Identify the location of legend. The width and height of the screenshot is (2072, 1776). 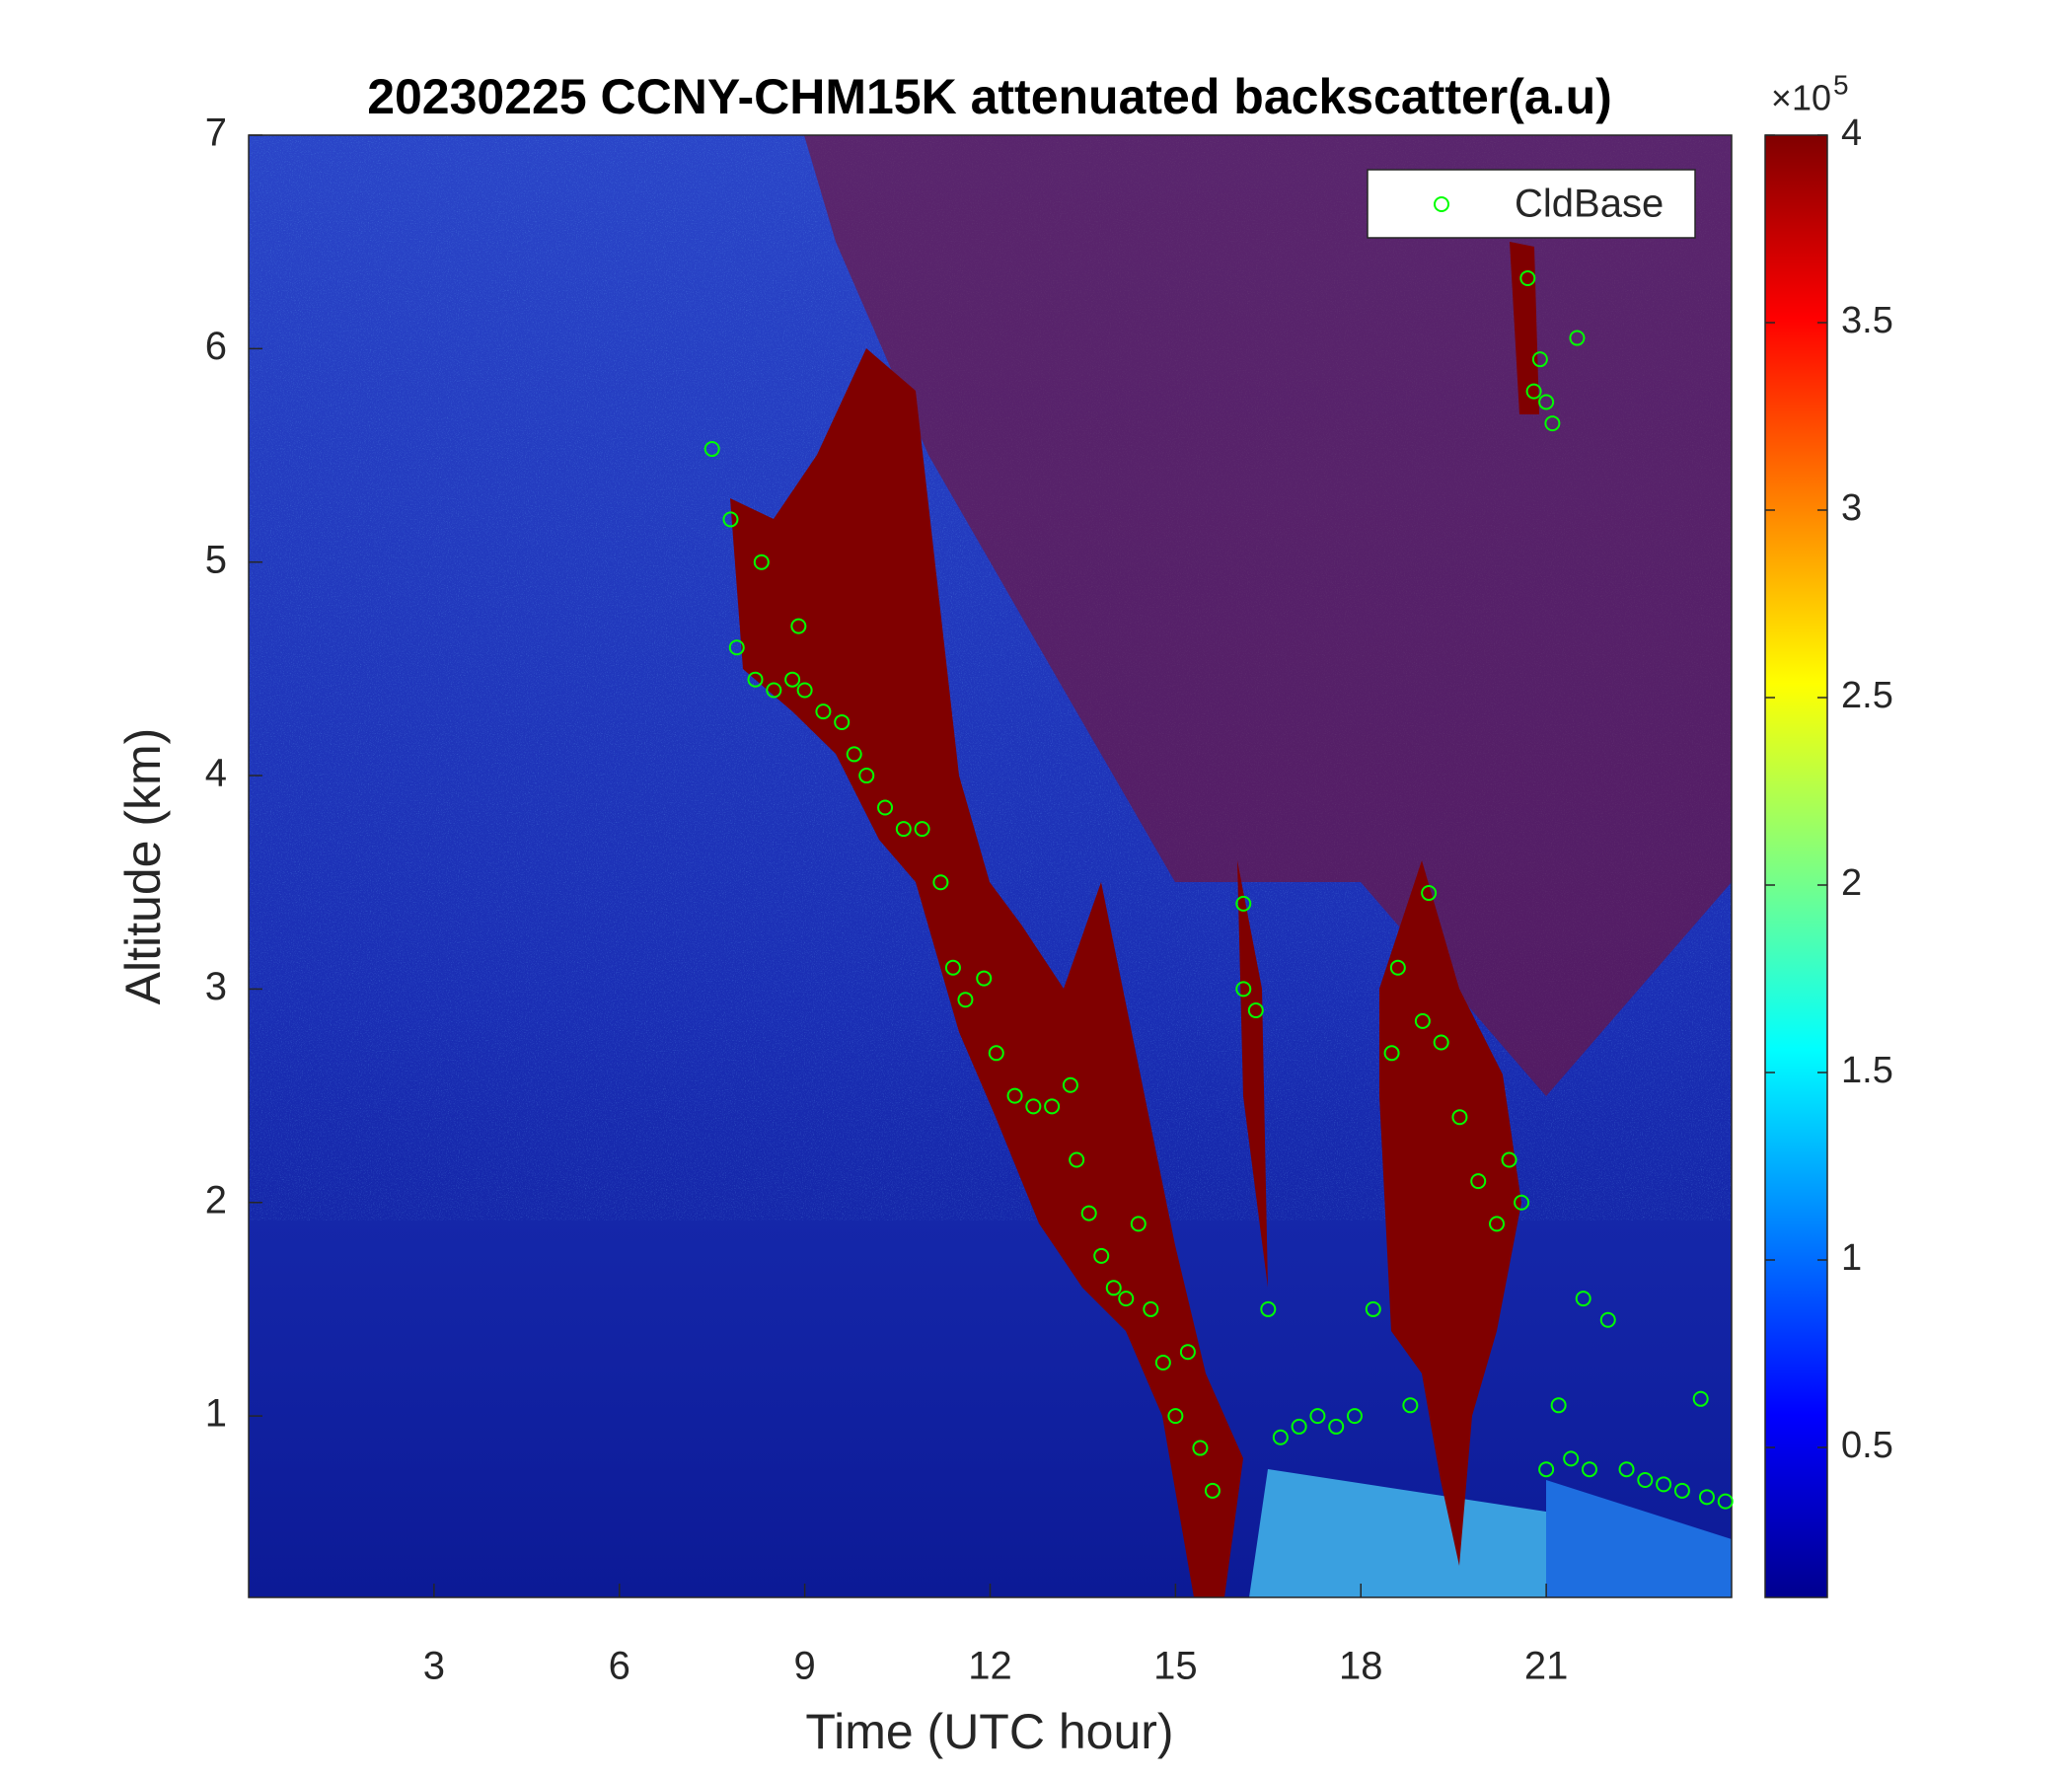
(1532, 204).